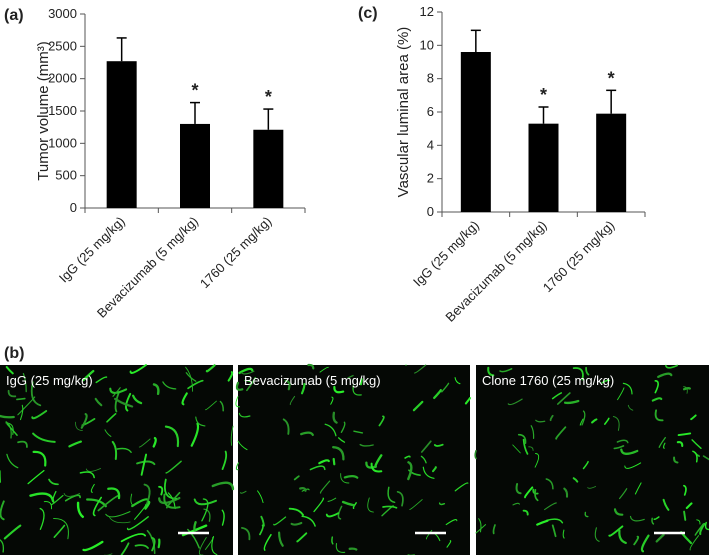 The height and width of the screenshot is (555, 709). Describe the element at coordinates (62, 45) in the screenshot. I see `y-tick-label: 2500` at that location.